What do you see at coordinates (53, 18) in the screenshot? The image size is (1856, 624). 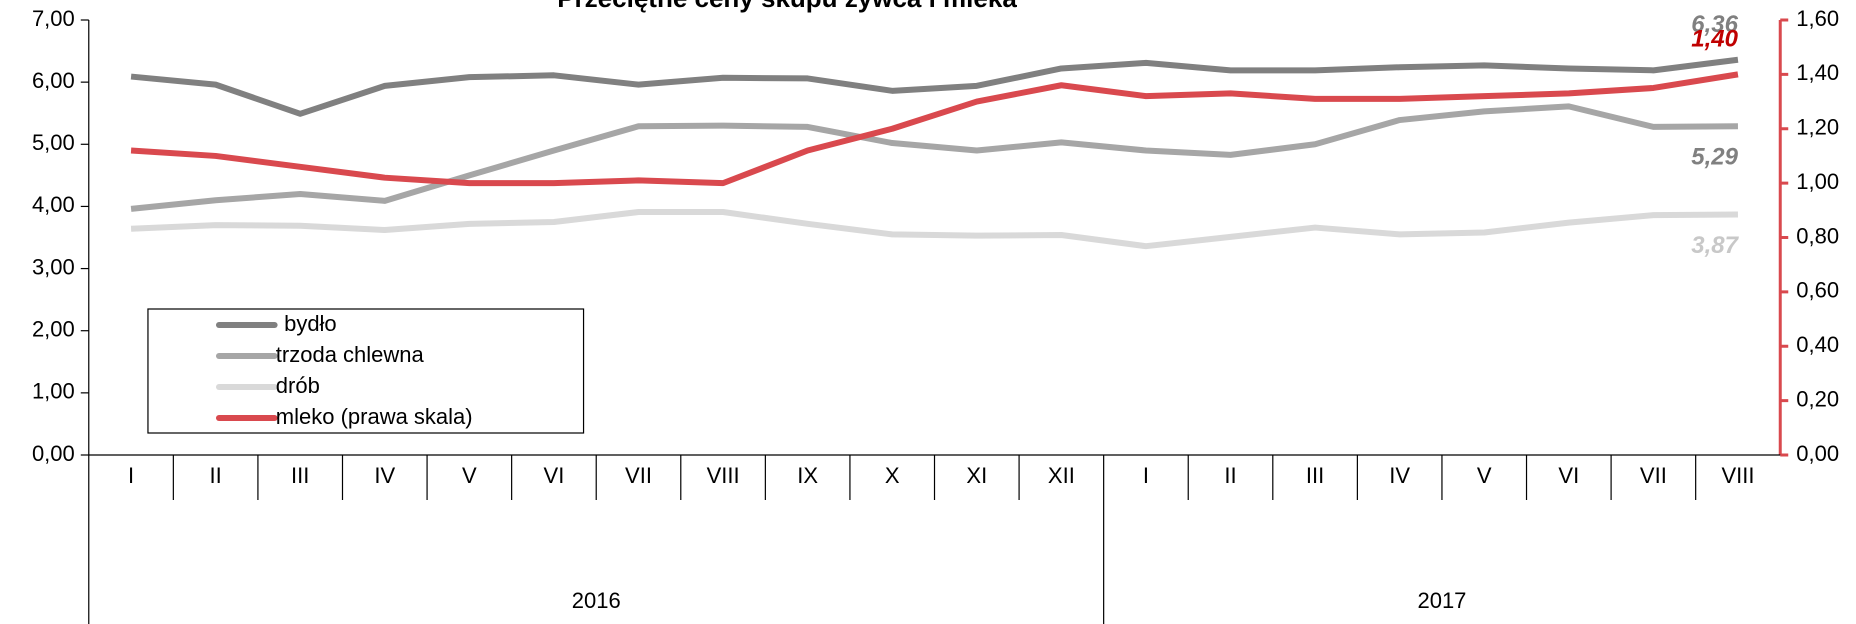 I see `y-tick-label: 7,00` at bounding box center [53, 18].